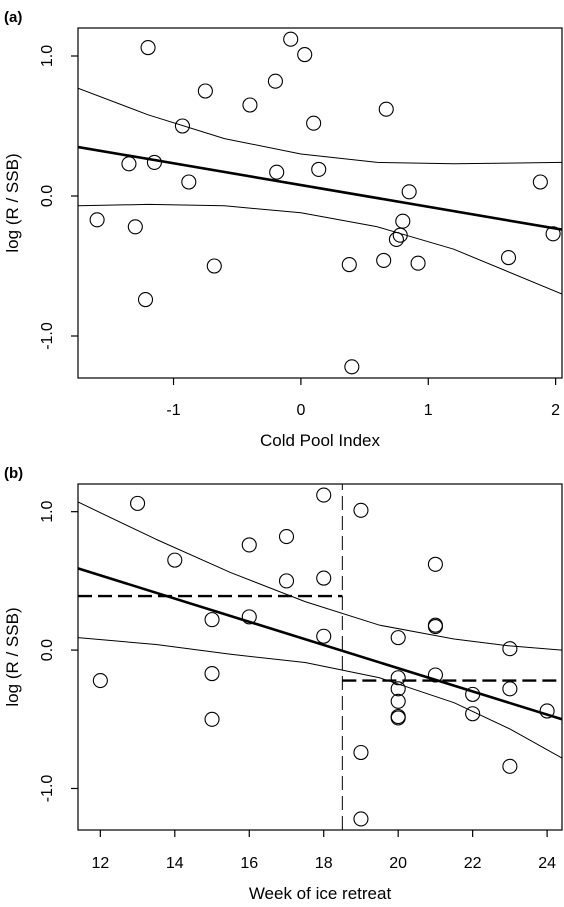 Image resolution: width=564 pixels, height=907 pixels. I want to click on panel-b-x-tick-label: 18, so click(324, 863).